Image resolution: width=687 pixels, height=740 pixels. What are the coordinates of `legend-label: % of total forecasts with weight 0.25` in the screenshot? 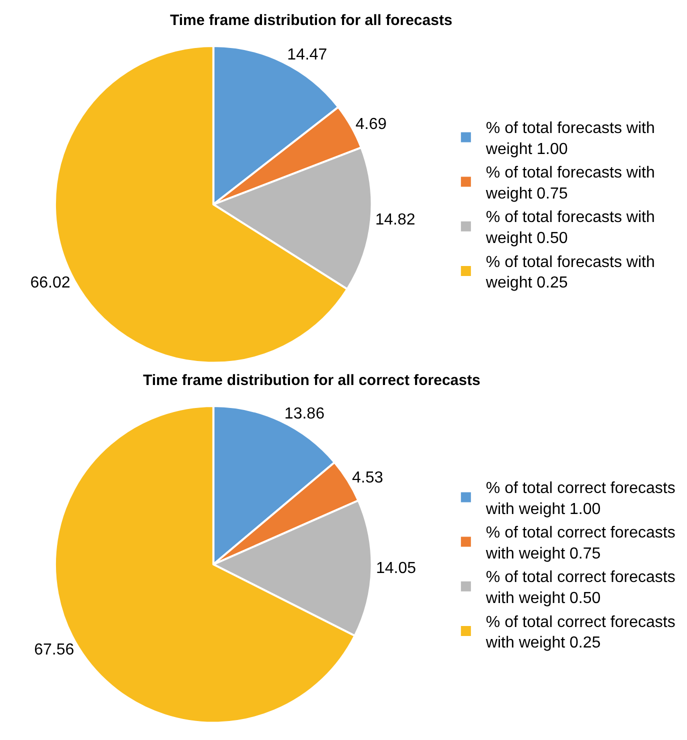 It's located at (569, 273).